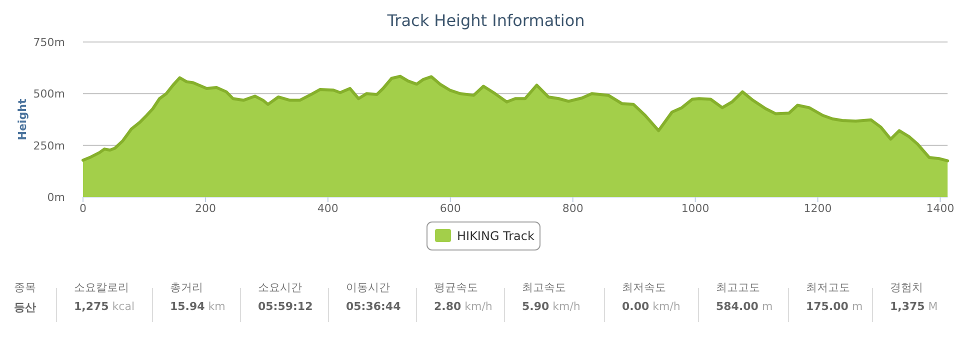 The height and width of the screenshot is (337, 972). Describe the element at coordinates (25, 287) in the screenshot. I see `category-label: 종목` at that location.